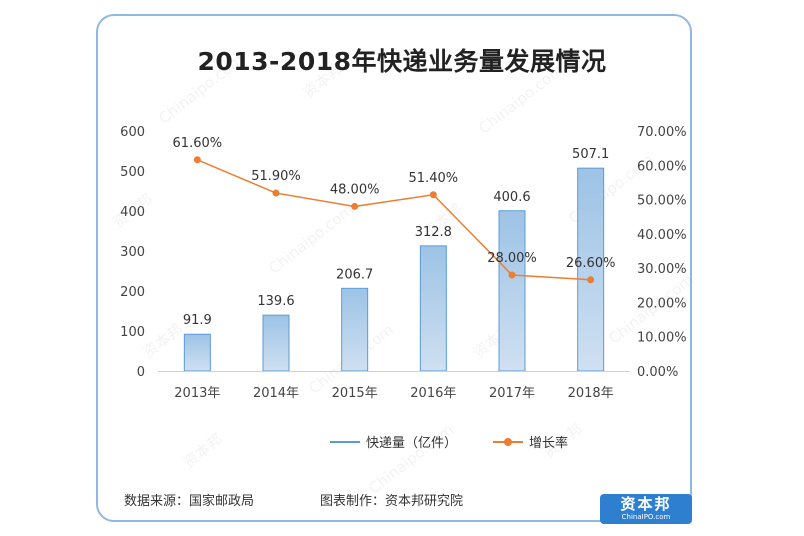  I want to click on legend-label-growth: 增长率, so click(549, 443).